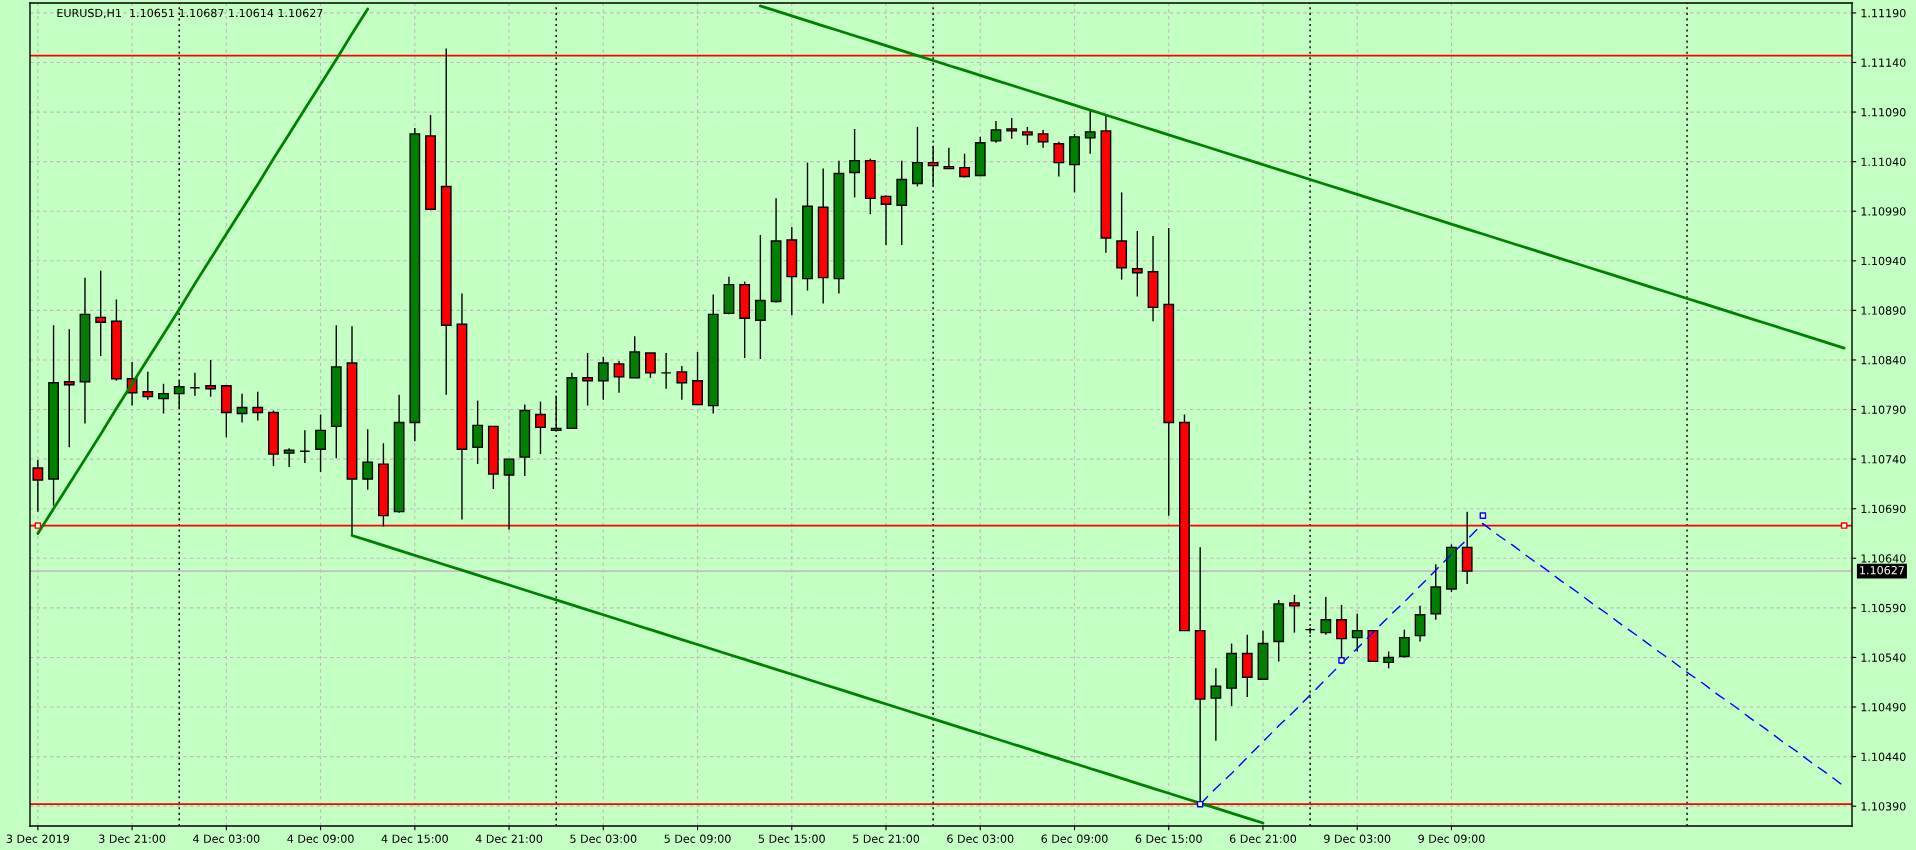  I want to click on x-tick-label: 5 Dec 09:00, so click(697, 838).